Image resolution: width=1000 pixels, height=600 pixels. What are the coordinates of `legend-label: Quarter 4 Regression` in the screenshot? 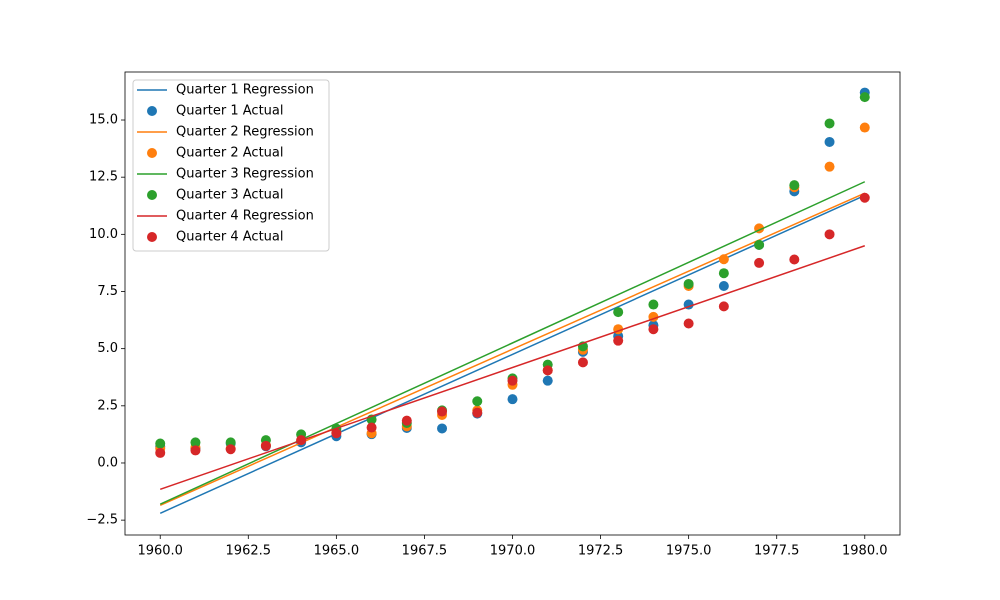 It's located at (245, 216).